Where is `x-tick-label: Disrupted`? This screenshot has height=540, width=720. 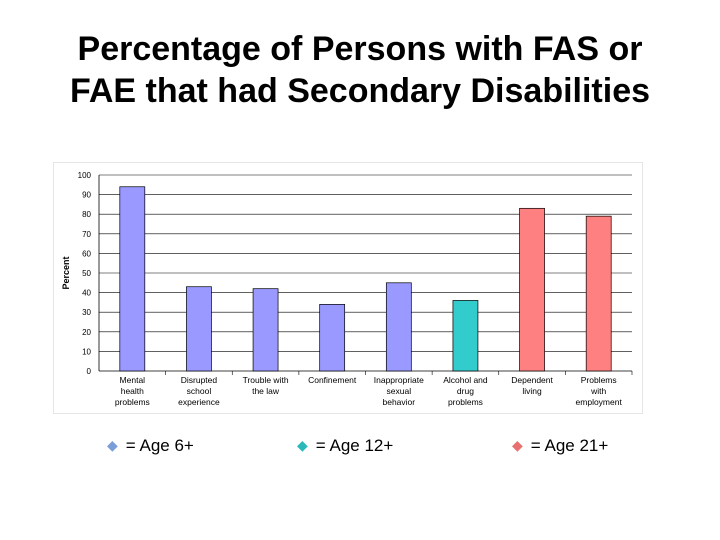 x-tick-label: Disrupted is located at coordinates (199, 380).